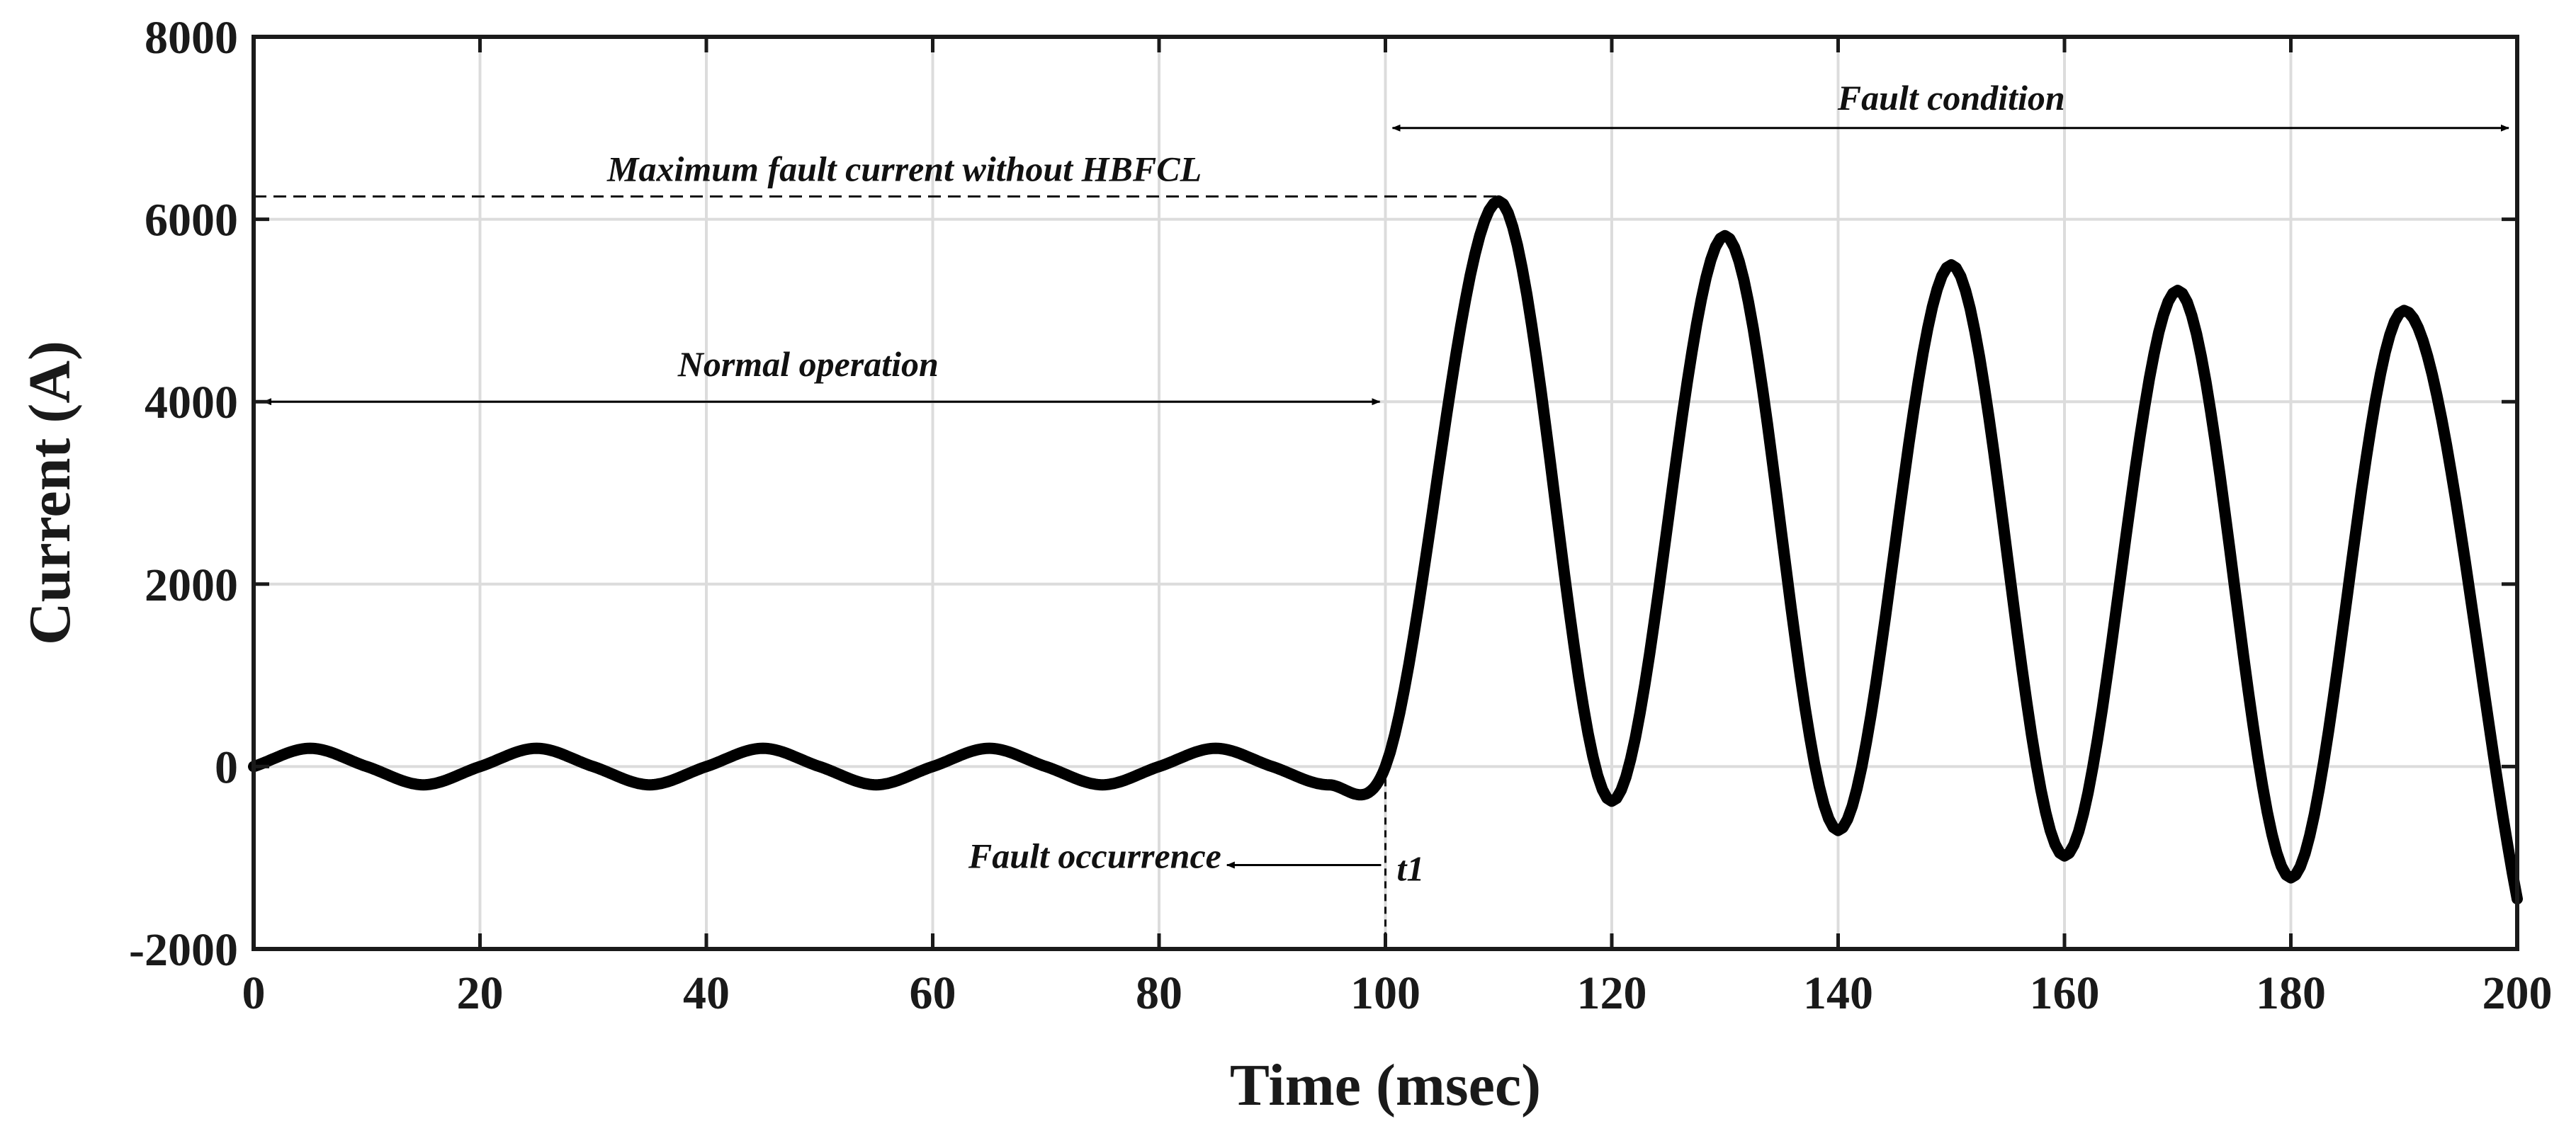 The image size is (2576, 1131). What do you see at coordinates (1094, 856) in the screenshot?
I see `fault-occurrence-label: Fault occurrence` at bounding box center [1094, 856].